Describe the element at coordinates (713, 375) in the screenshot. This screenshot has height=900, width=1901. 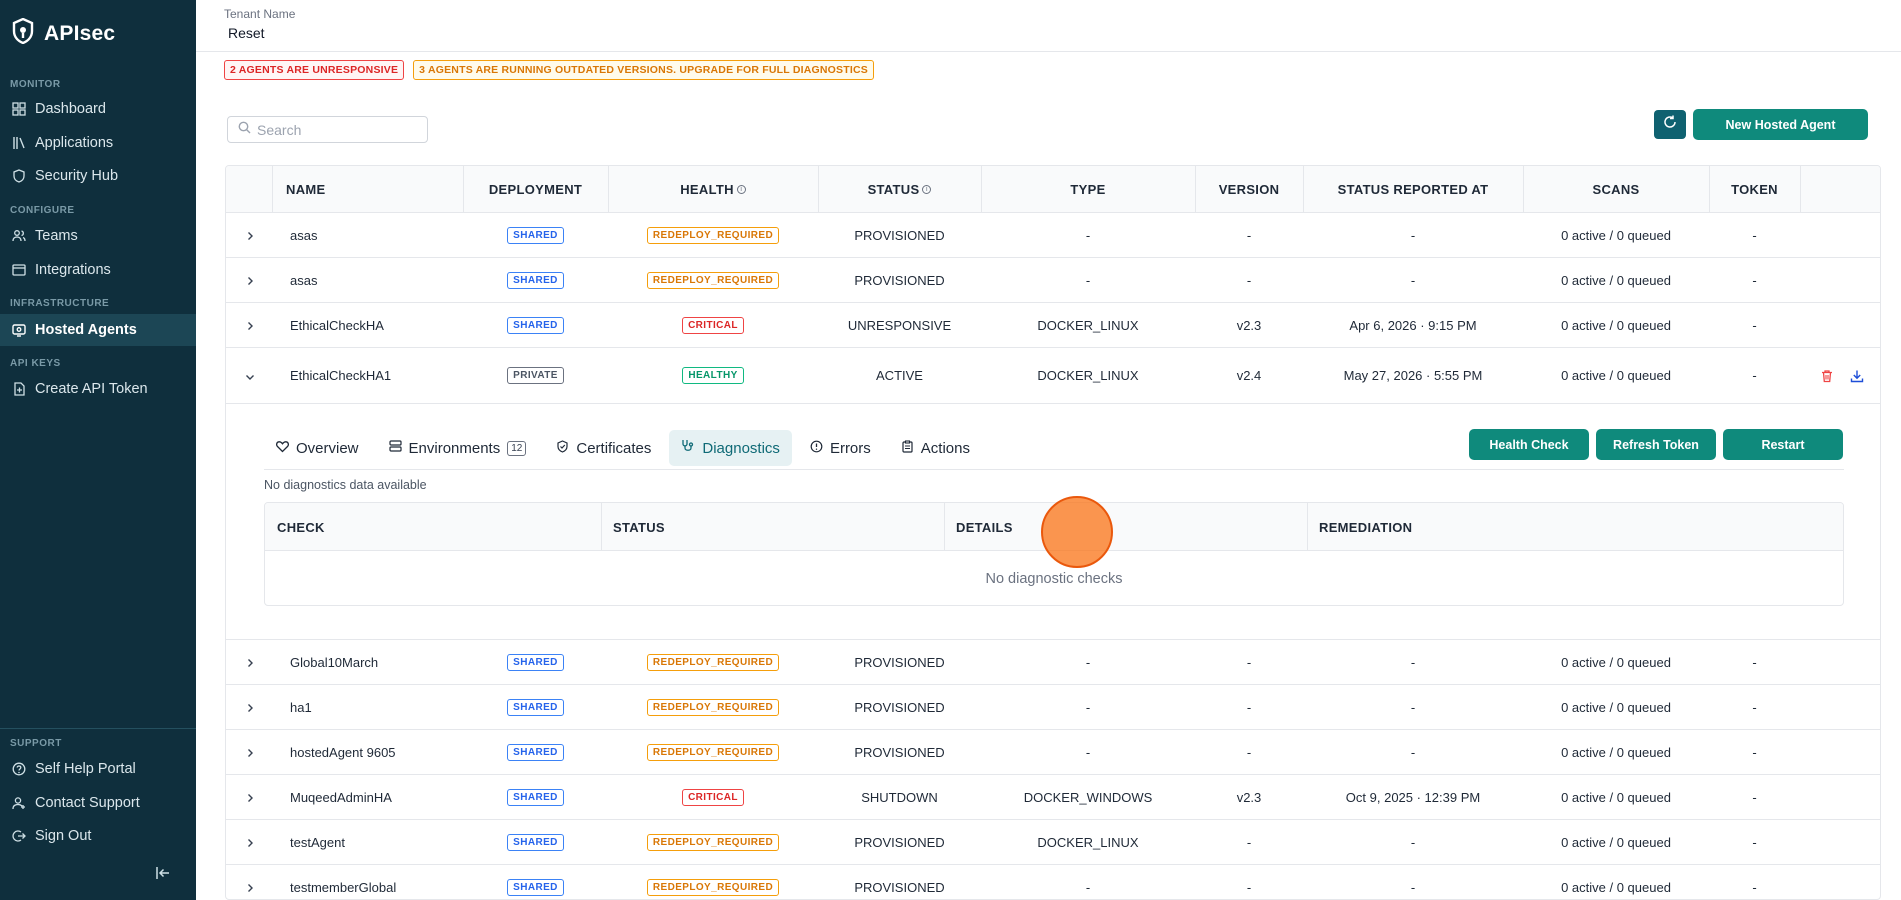
I see `health-badge: HEALTHY` at that location.